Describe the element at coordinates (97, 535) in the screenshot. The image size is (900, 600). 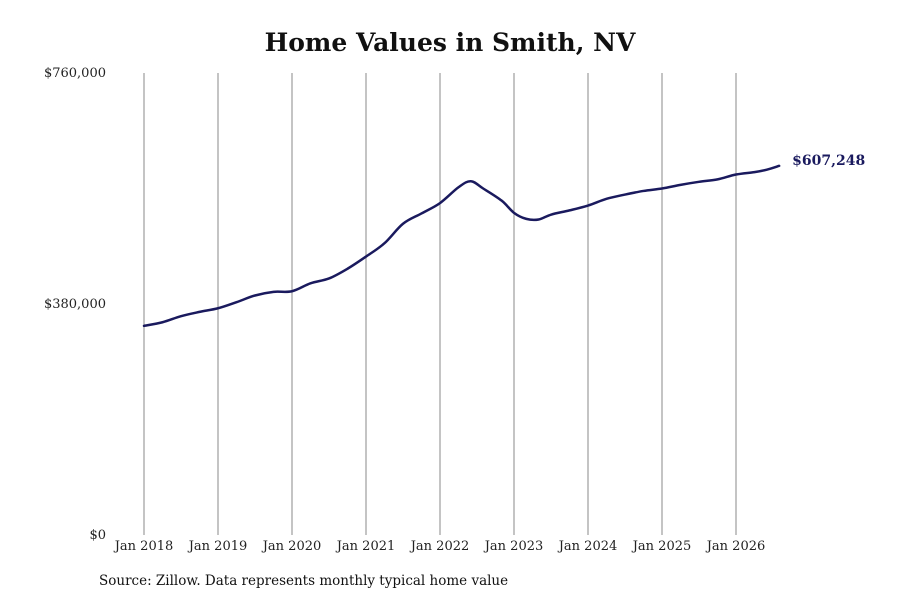
I see `y-tick-label: $0` at that location.